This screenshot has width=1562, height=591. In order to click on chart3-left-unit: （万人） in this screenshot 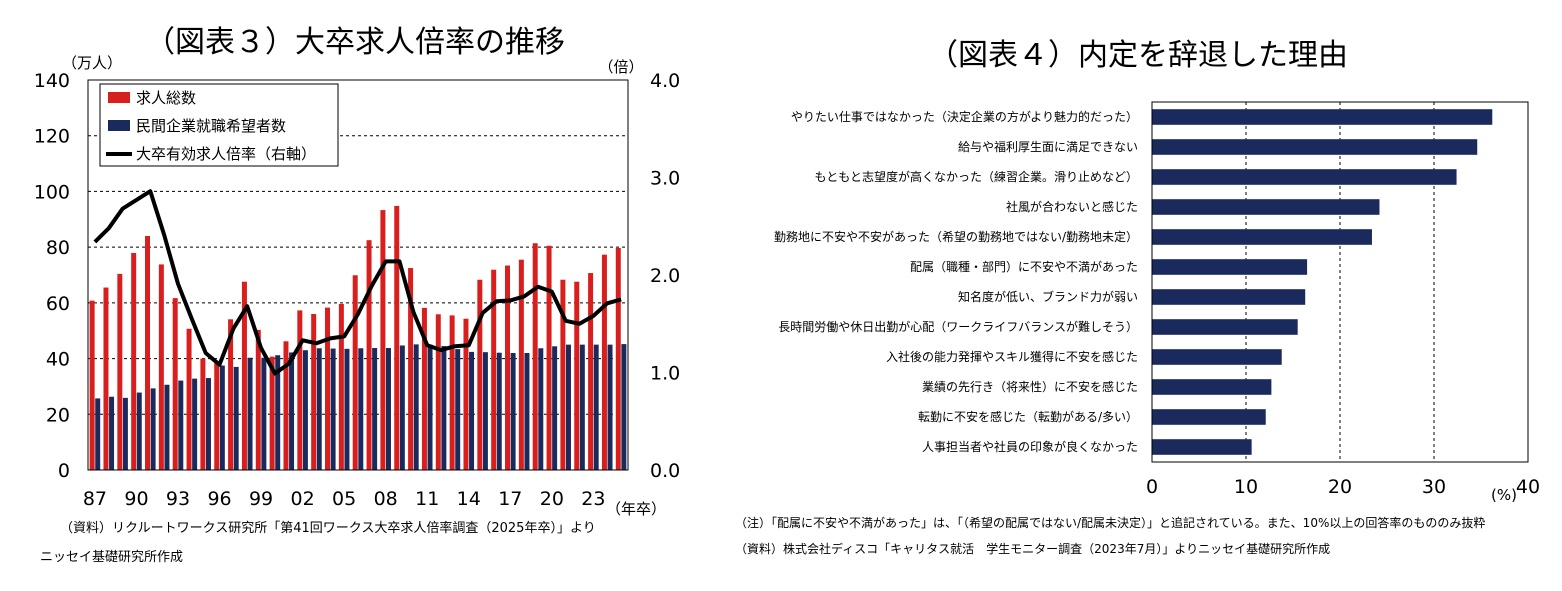, I will do `click(92, 63)`.